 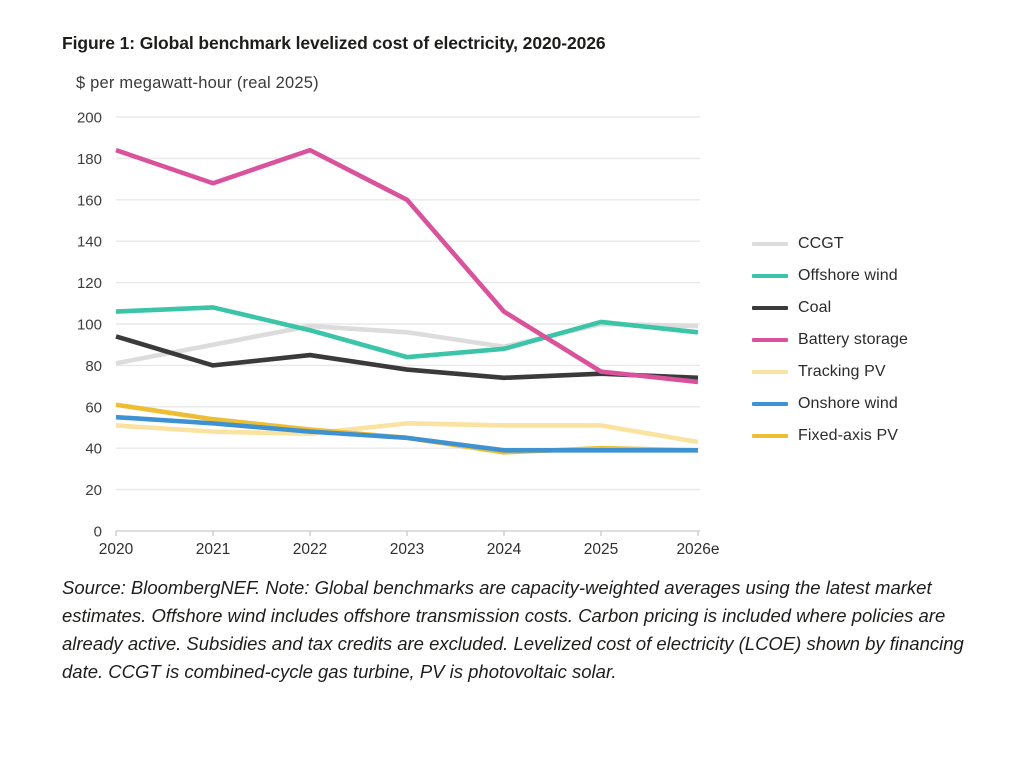 I want to click on legend-item: Battery storage, so click(x=877, y=340).